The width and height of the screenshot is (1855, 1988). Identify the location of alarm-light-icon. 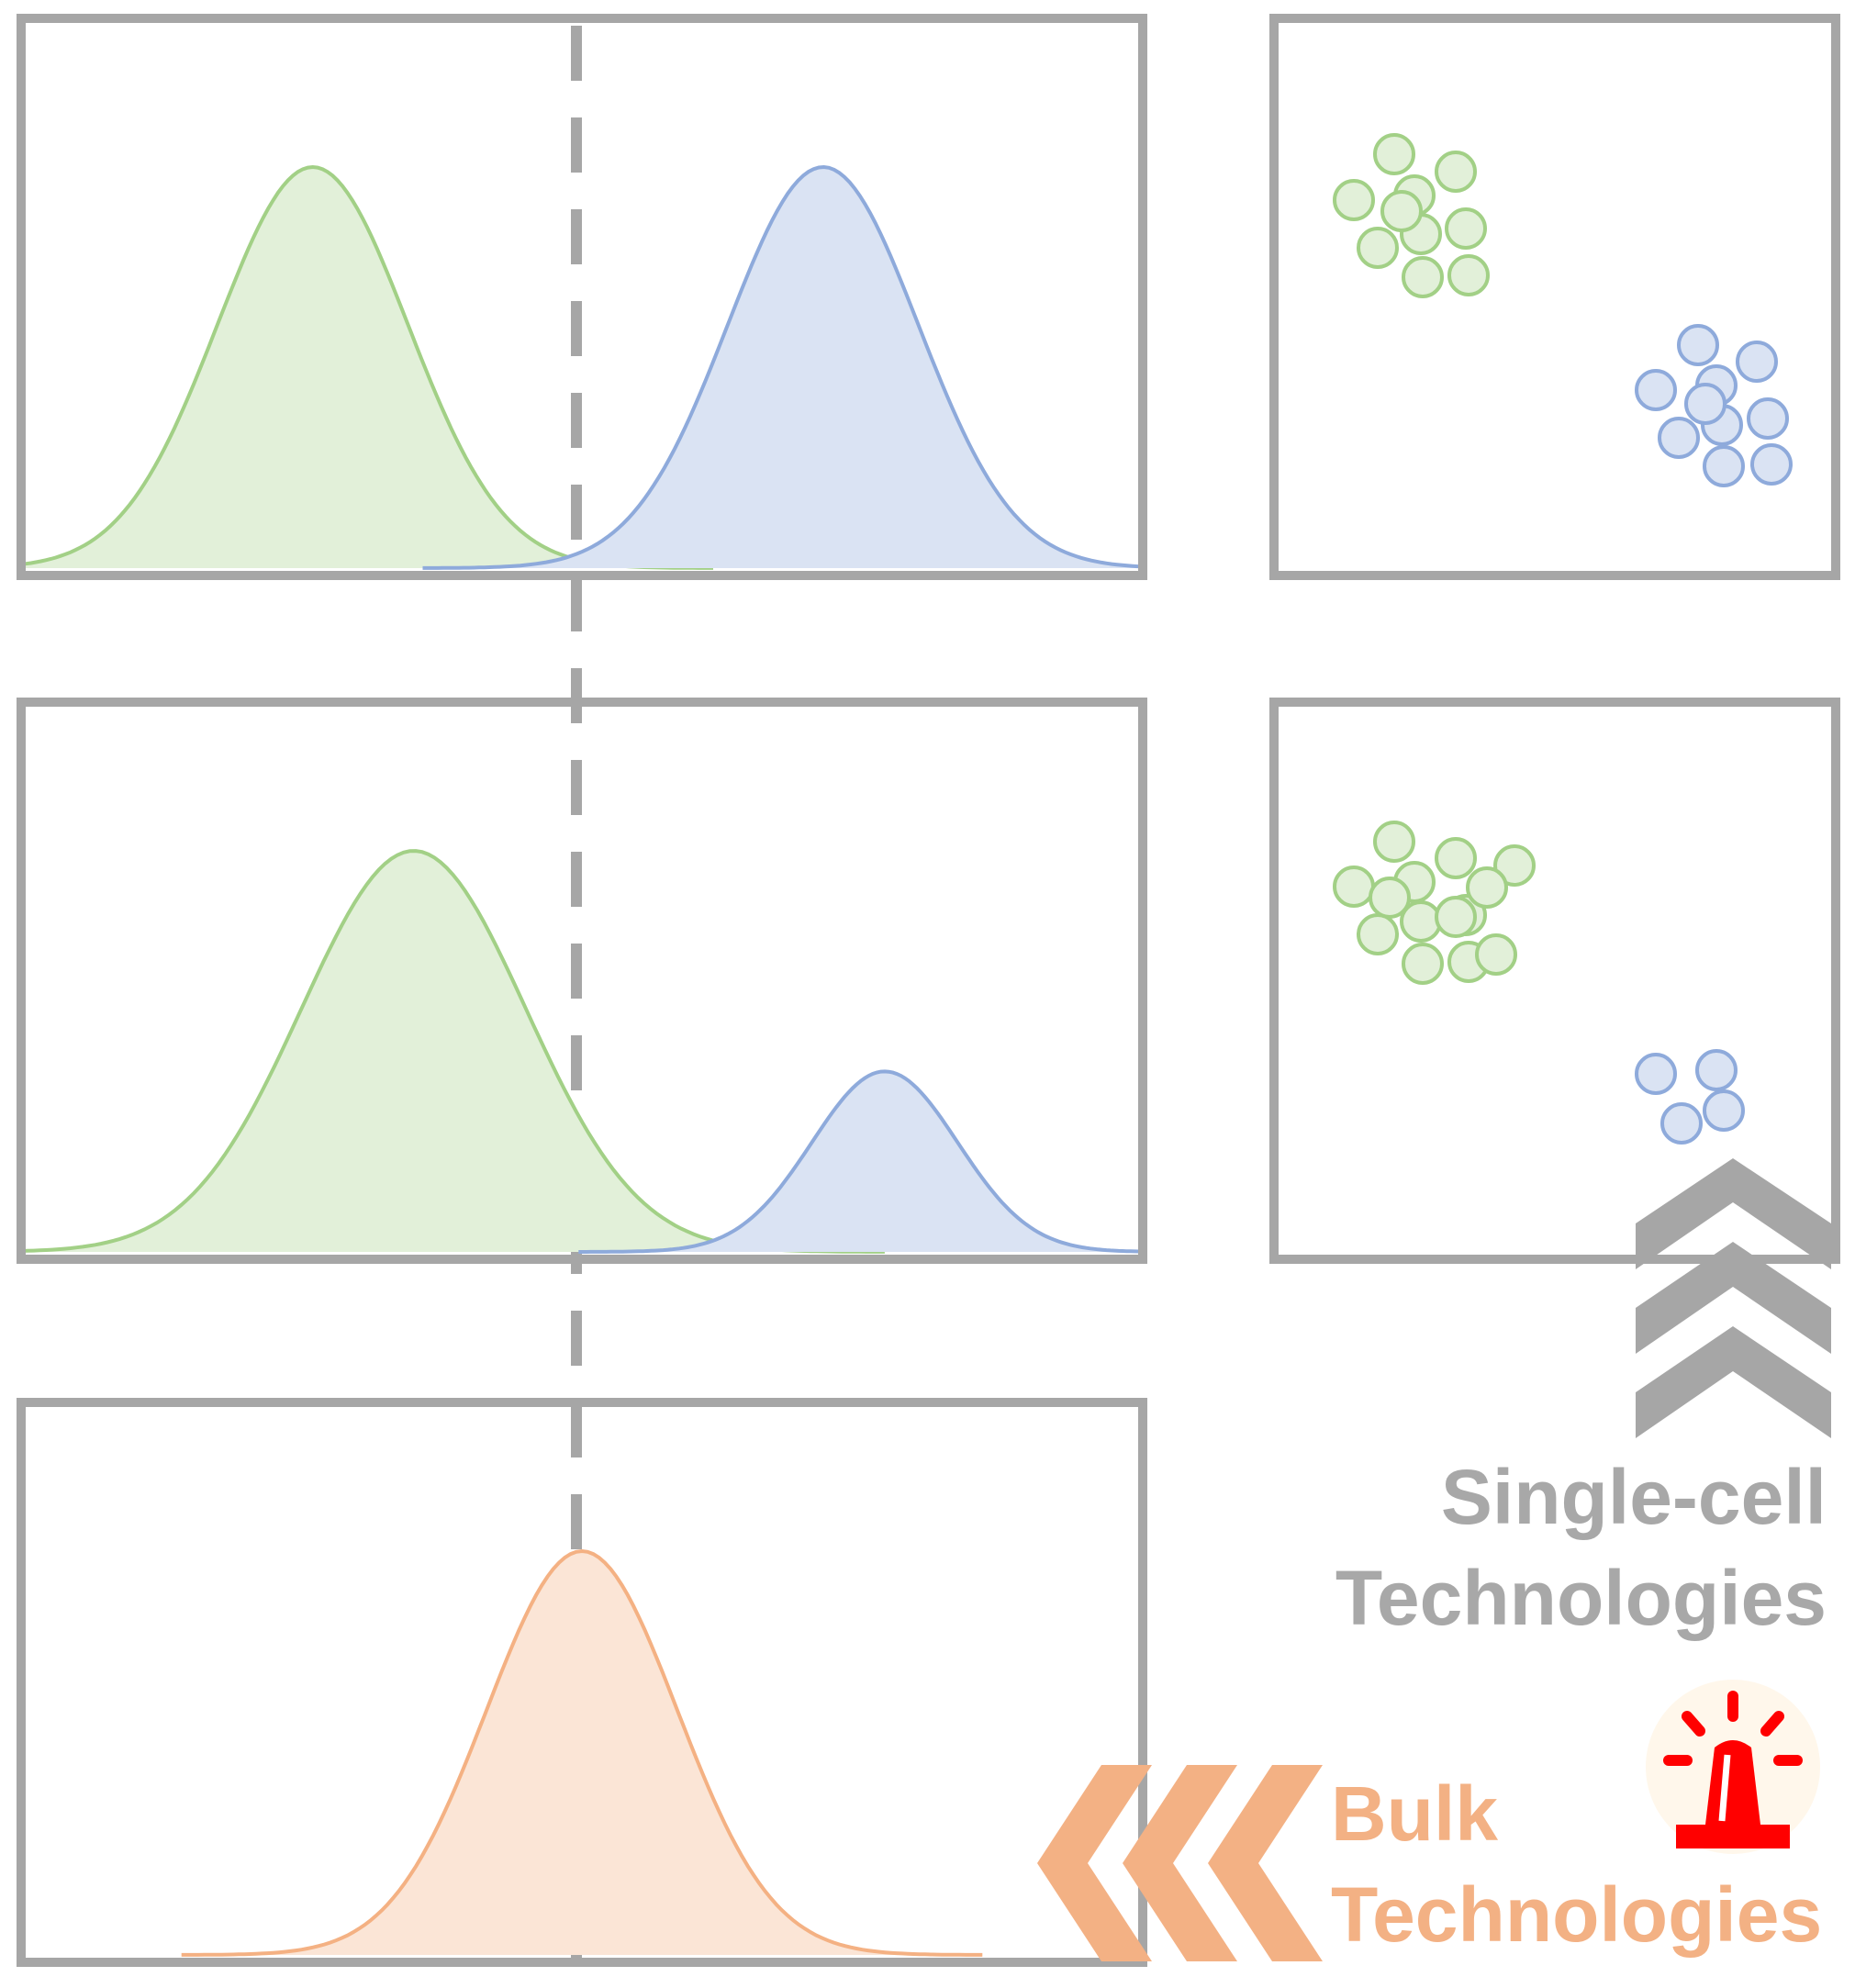
(1733, 1767).